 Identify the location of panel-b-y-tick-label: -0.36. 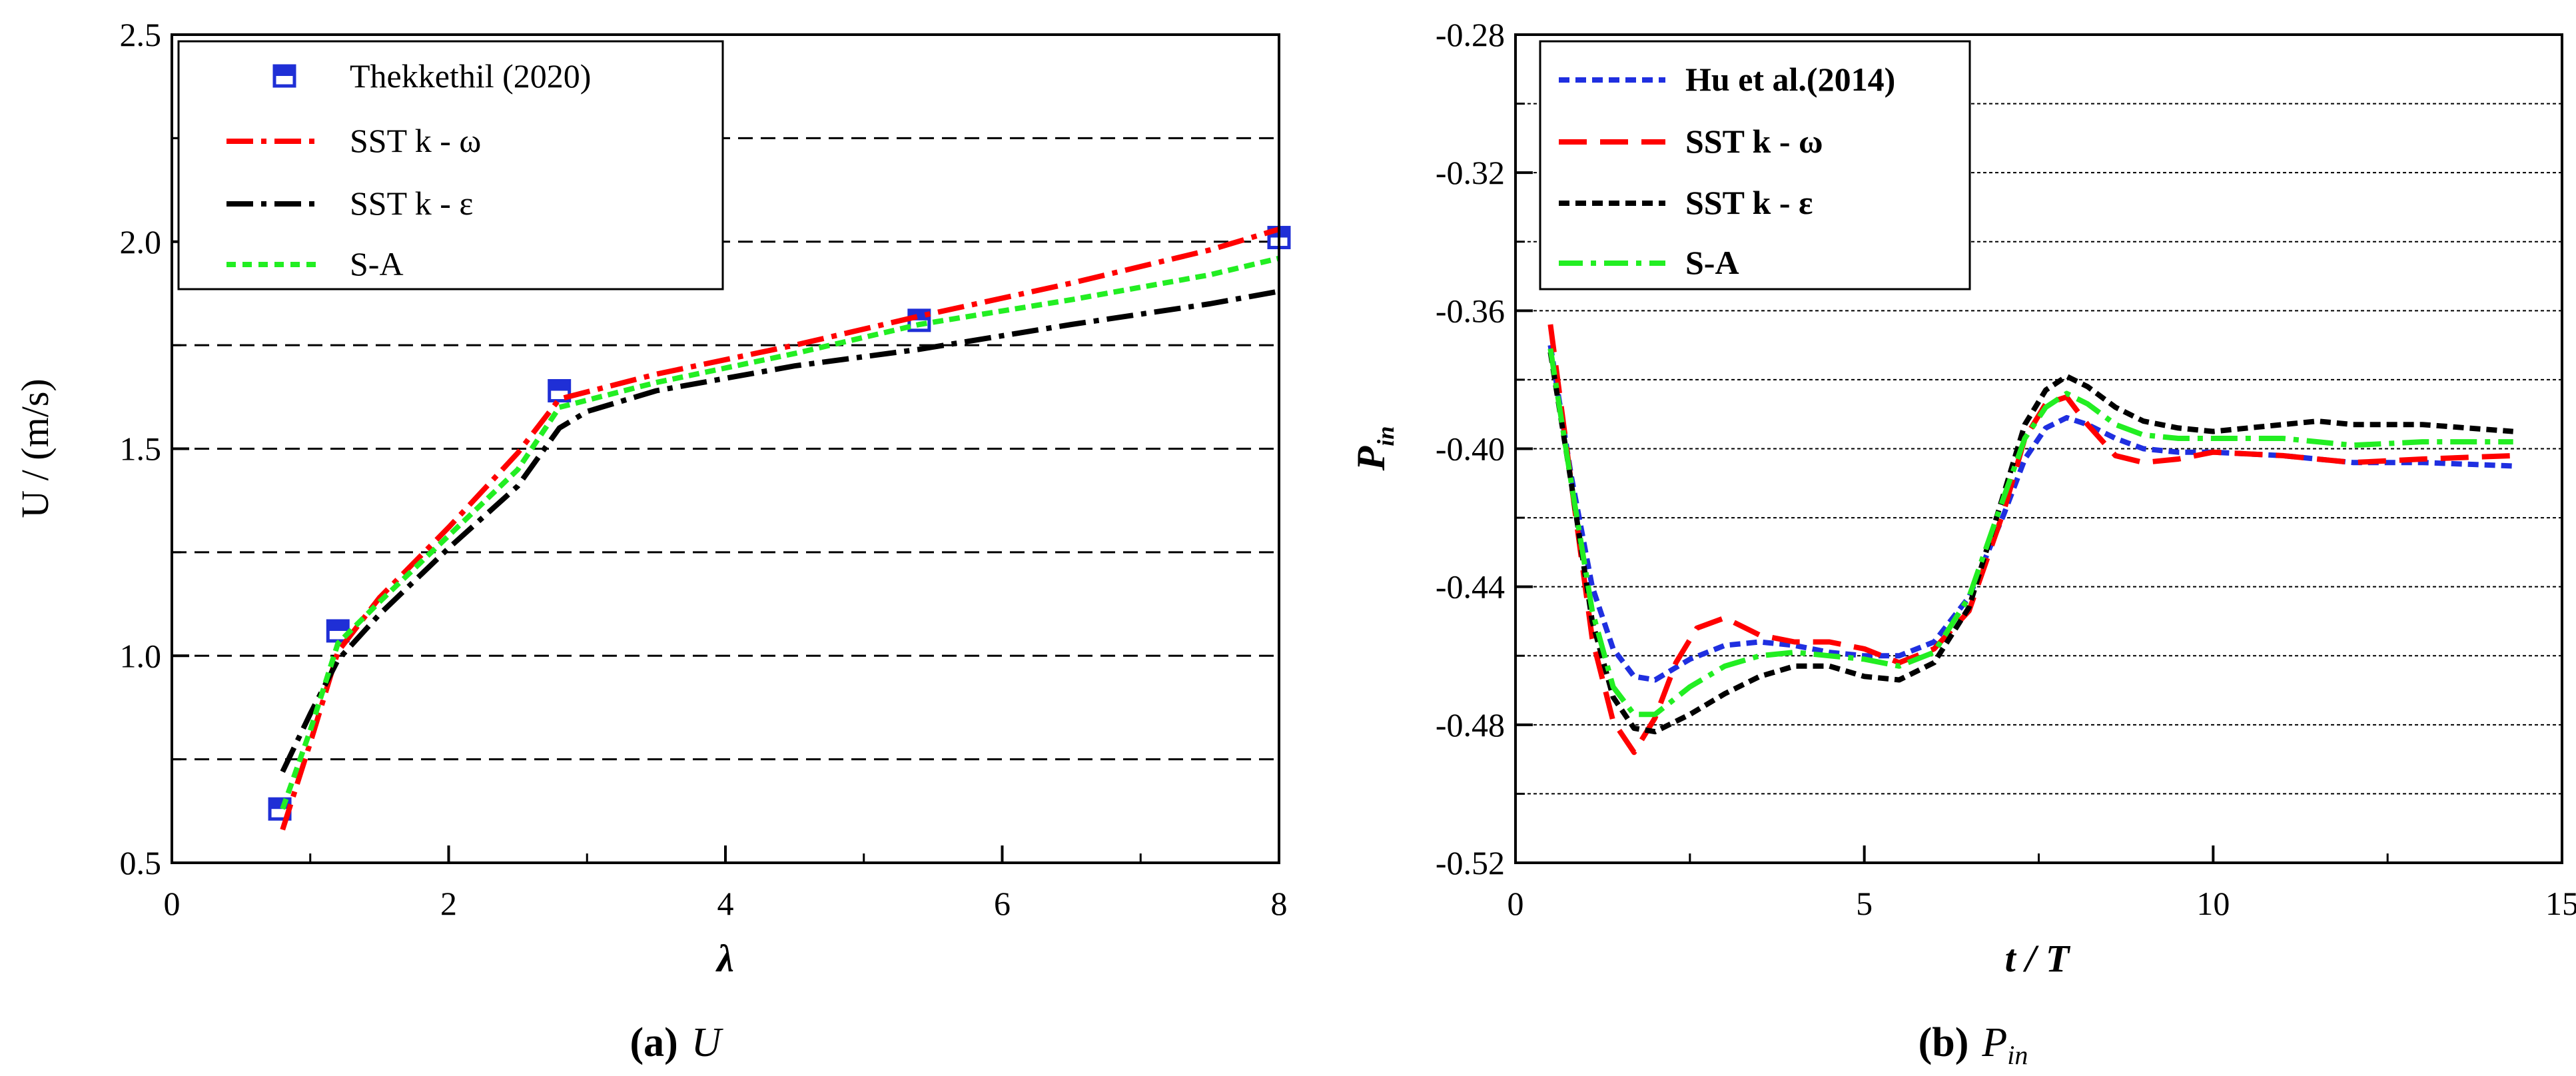
(1471, 310).